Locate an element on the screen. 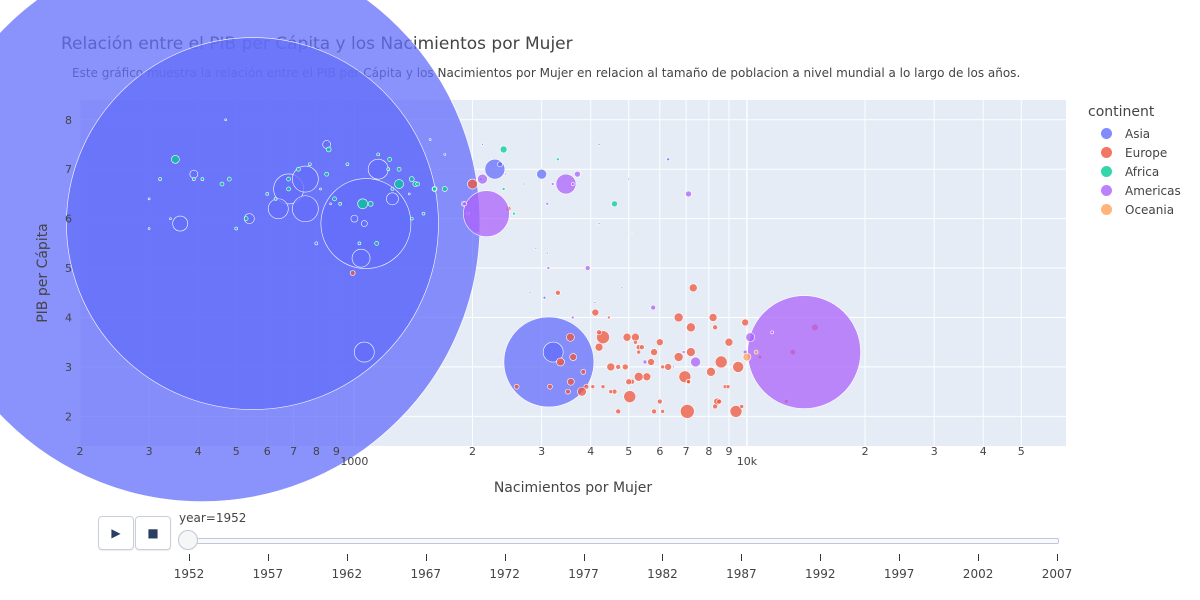  slider-year-label: 2007 is located at coordinates (1057, 574).